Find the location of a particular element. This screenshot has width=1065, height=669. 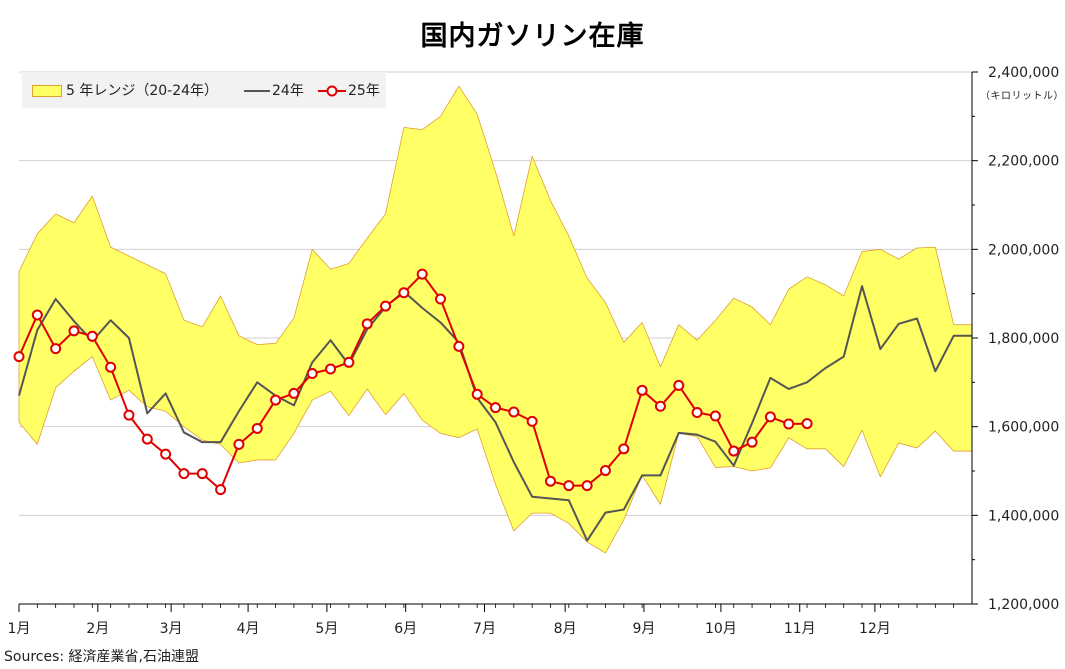

legend-label-25: 25年 is located at coordinates (364, 91).